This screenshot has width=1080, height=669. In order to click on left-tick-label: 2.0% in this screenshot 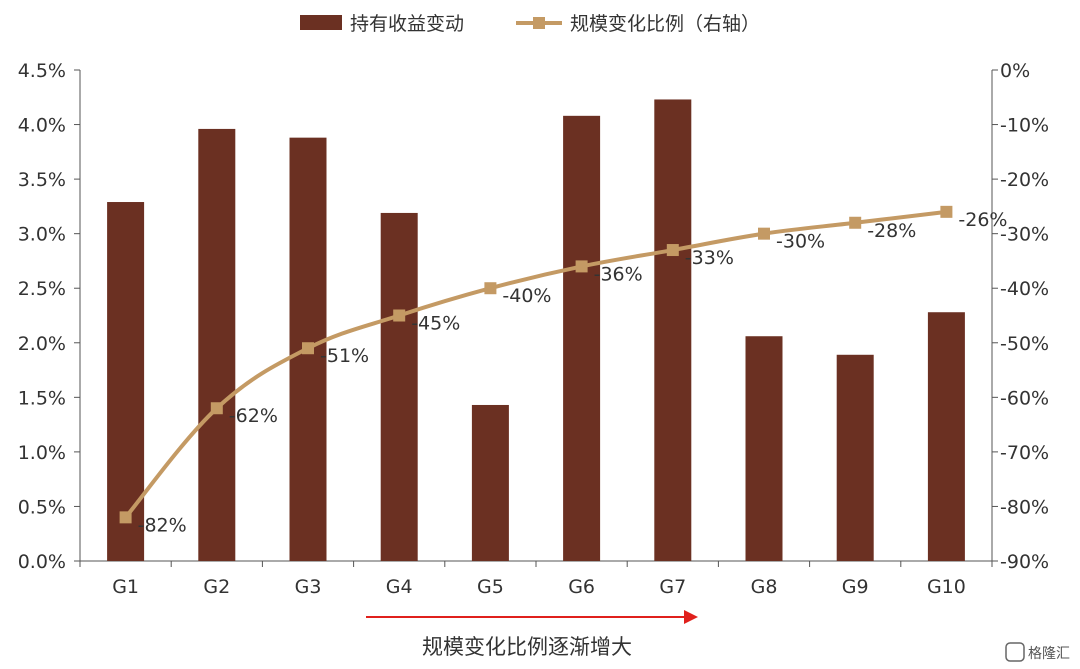, I will do `click(42, 344)`.